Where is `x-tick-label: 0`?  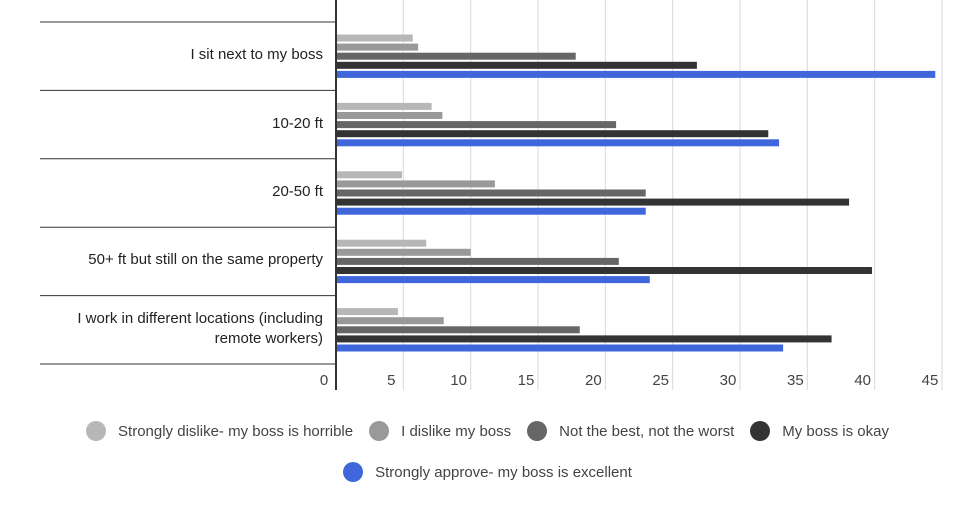
x-tick-label: 0 is located at coordinates (324, 380).